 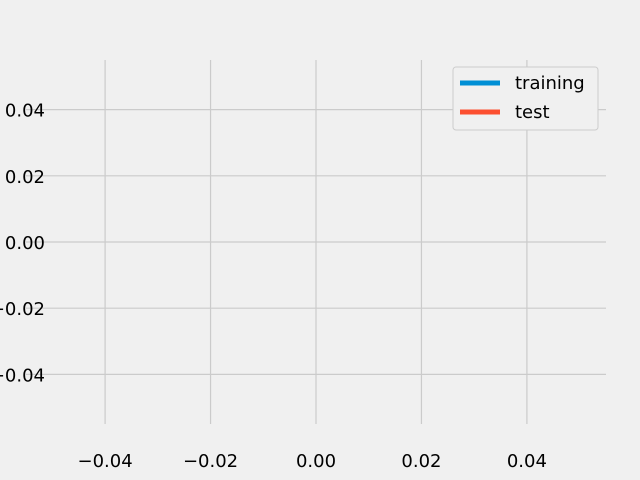 I want to click on y-tick-label: 0.04, so click(x=25, y=111).